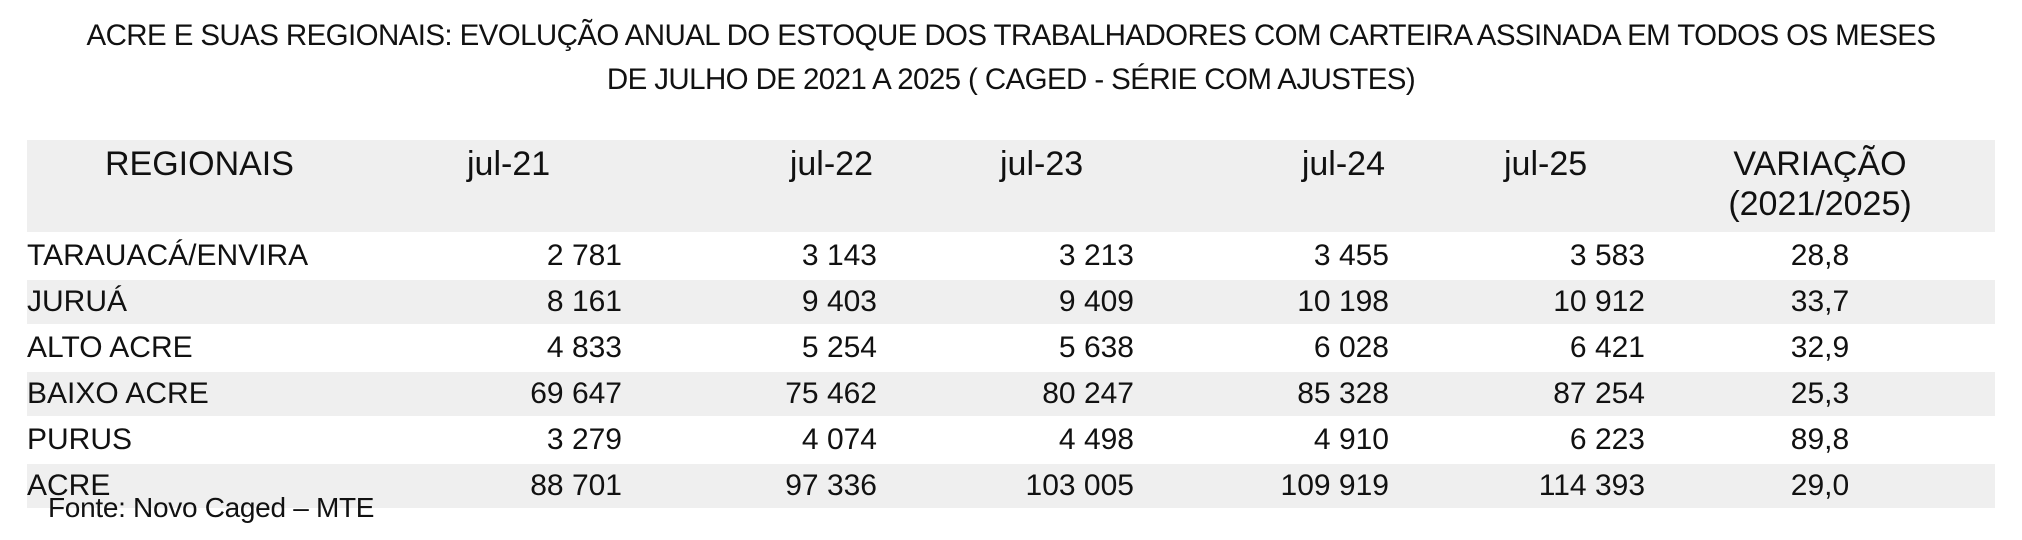  What do you see at coordinates (1546, 164) in the screenshot?
I see `header-jul25: jul-25` at bounding box center [1546, 164].